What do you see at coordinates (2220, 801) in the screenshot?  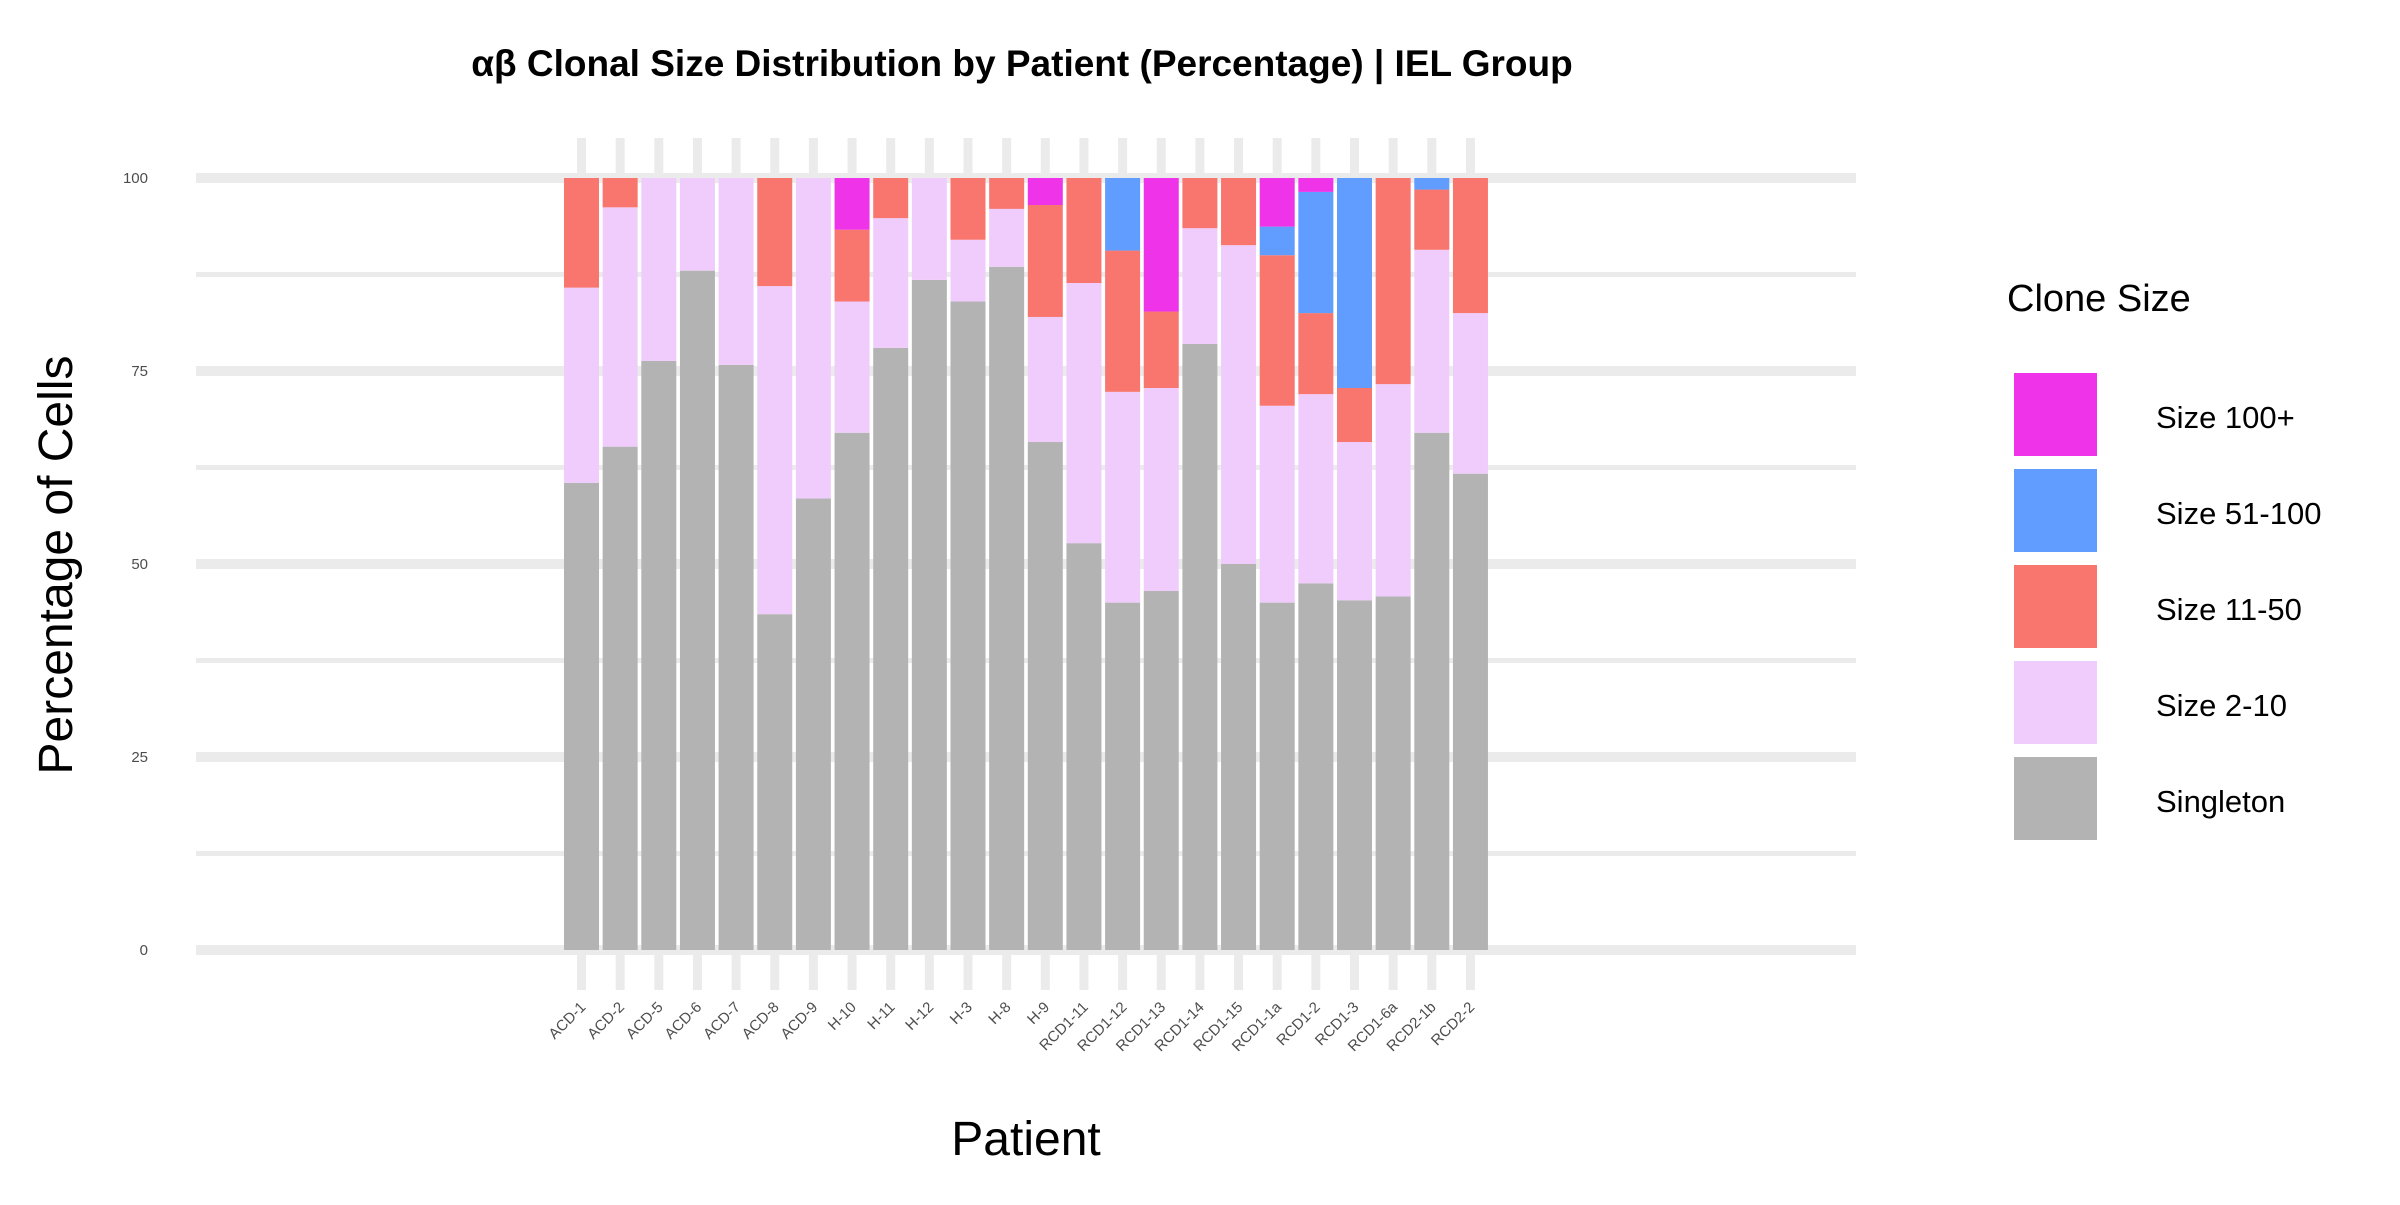 I see `legend-label: Singleton` at bounding box center [2220, 801].